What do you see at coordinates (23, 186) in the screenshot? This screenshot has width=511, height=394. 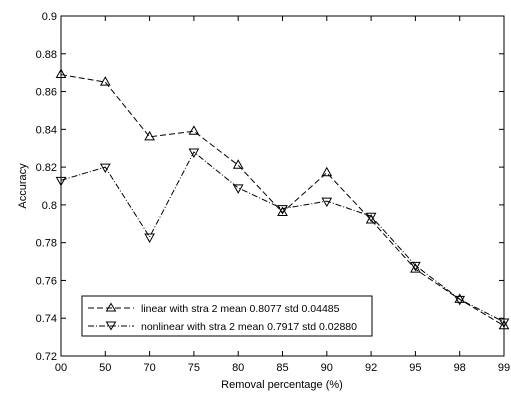 I see `y-axis-label: Accuracy` at bounding box center [23, 186].